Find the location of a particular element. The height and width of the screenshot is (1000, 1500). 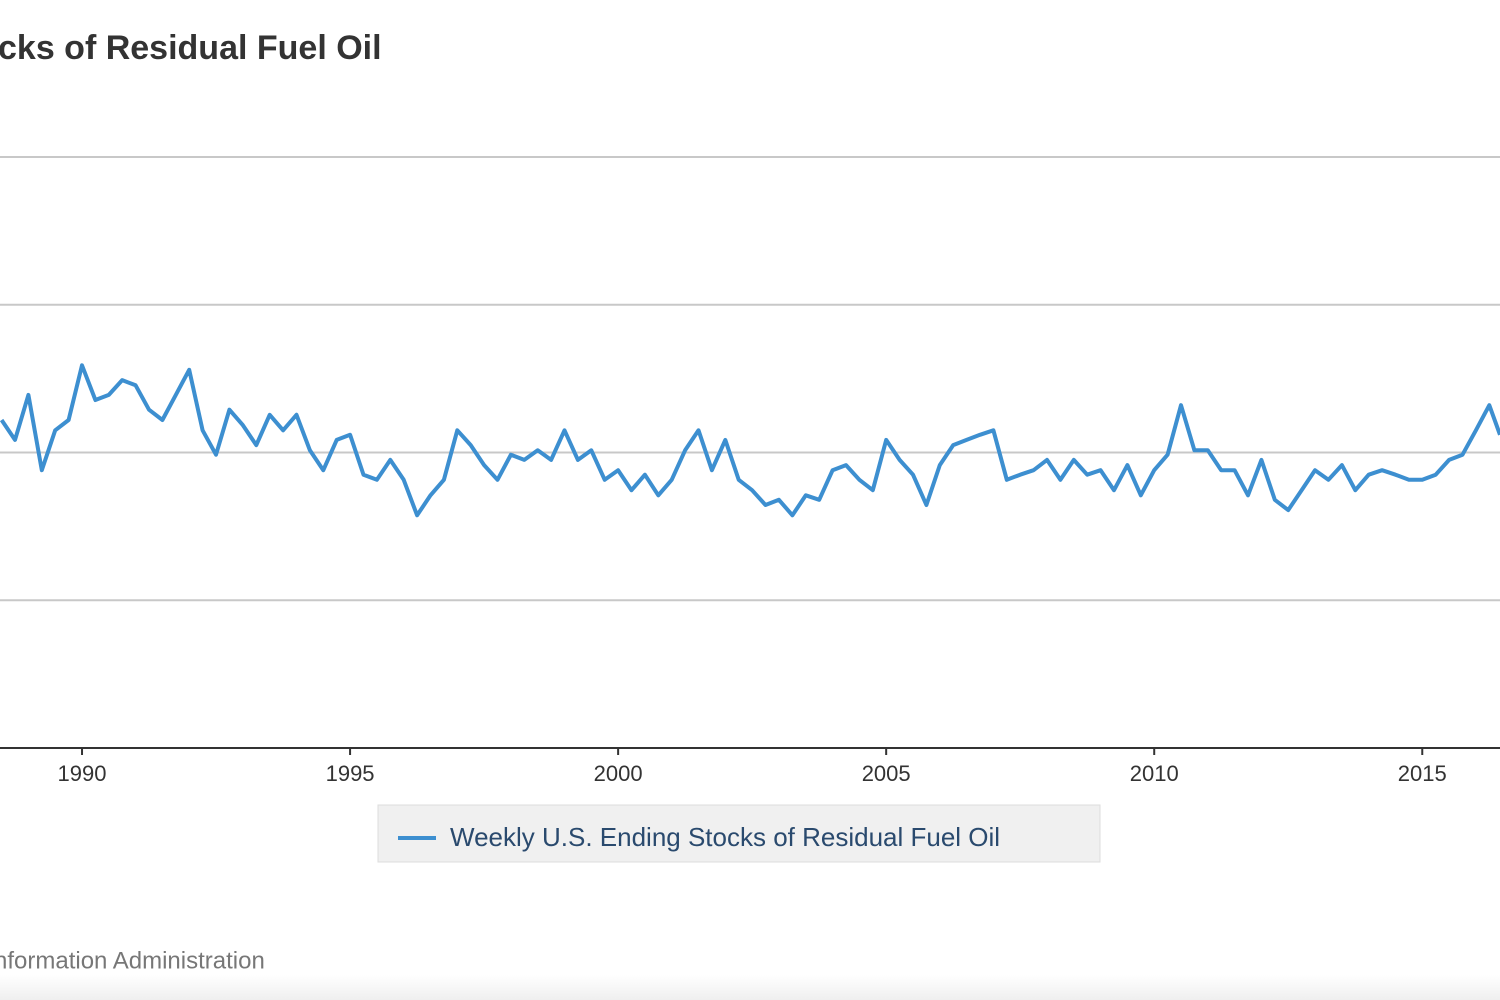

x-tick-label: 2000 is located at coordinates (618, 773).